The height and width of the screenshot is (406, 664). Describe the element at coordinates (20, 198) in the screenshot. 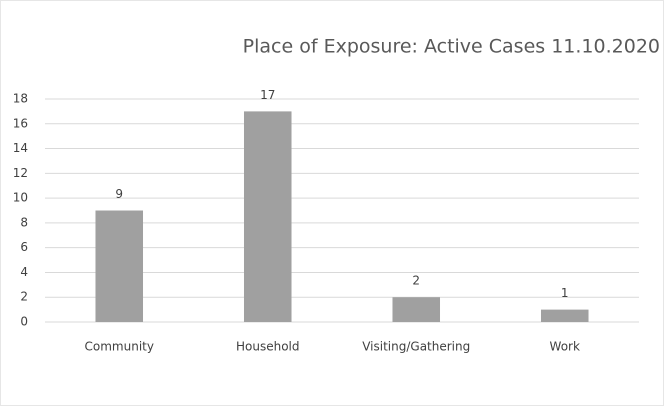

I see `y-tick-label: 10` at that location.